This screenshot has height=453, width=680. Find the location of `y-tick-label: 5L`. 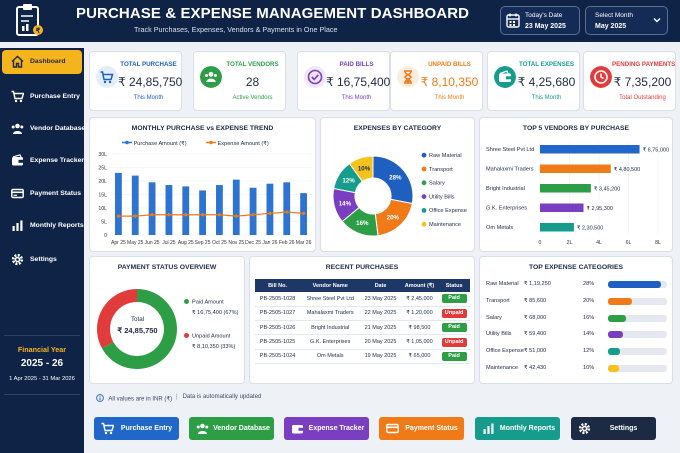

y-tick-label: 5L is located at coordinates (104, 223).